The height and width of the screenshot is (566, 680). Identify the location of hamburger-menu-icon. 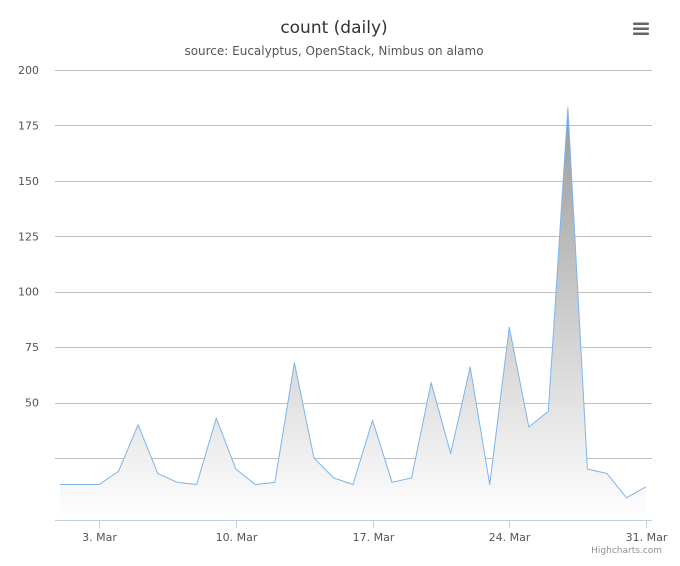
(641, 29).